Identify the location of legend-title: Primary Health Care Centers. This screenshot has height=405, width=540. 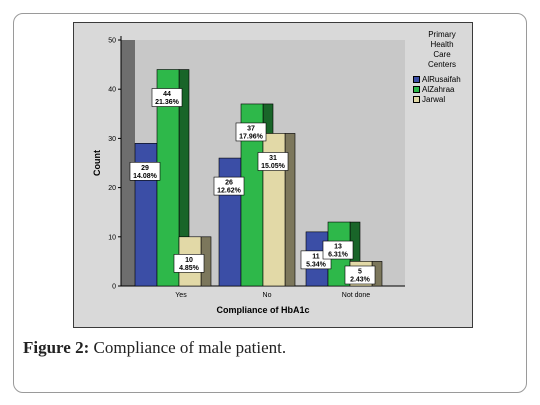
(442, 50).